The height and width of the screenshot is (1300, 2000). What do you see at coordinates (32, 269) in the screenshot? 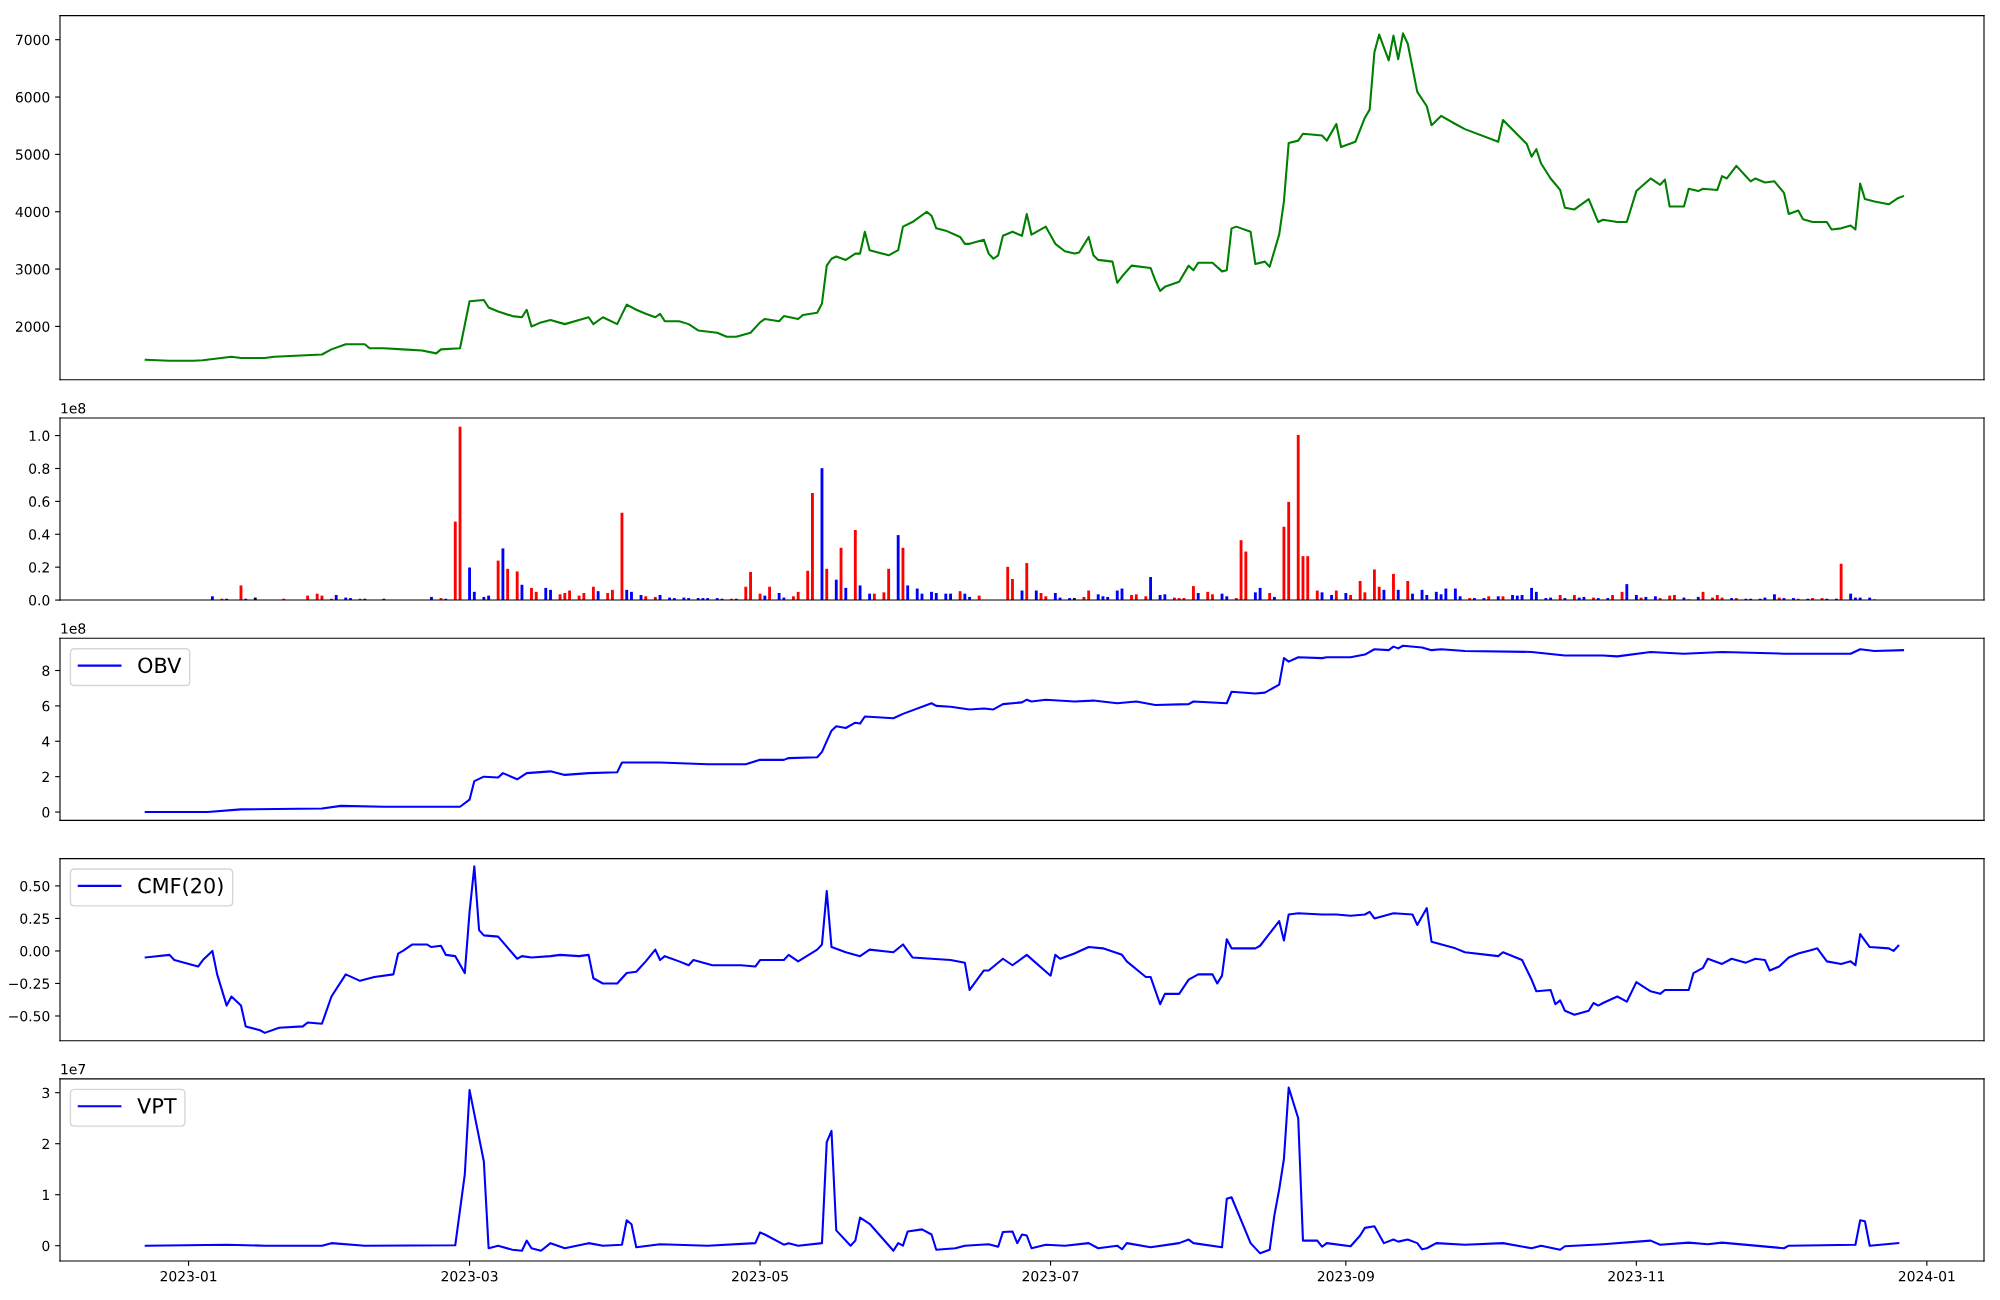
I see `y-tick-label: 3000` at bounding box center [32, 269].